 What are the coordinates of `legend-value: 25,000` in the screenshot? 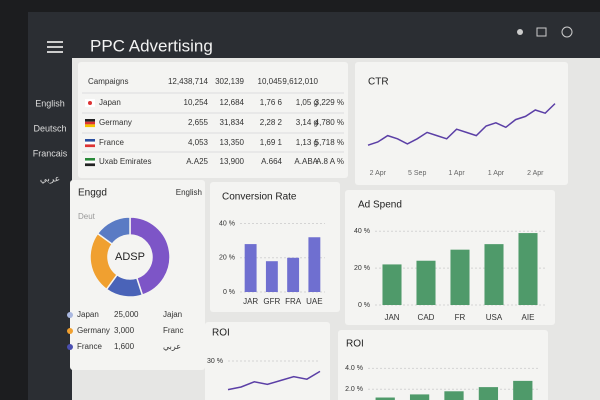 It's located at (126, 314).